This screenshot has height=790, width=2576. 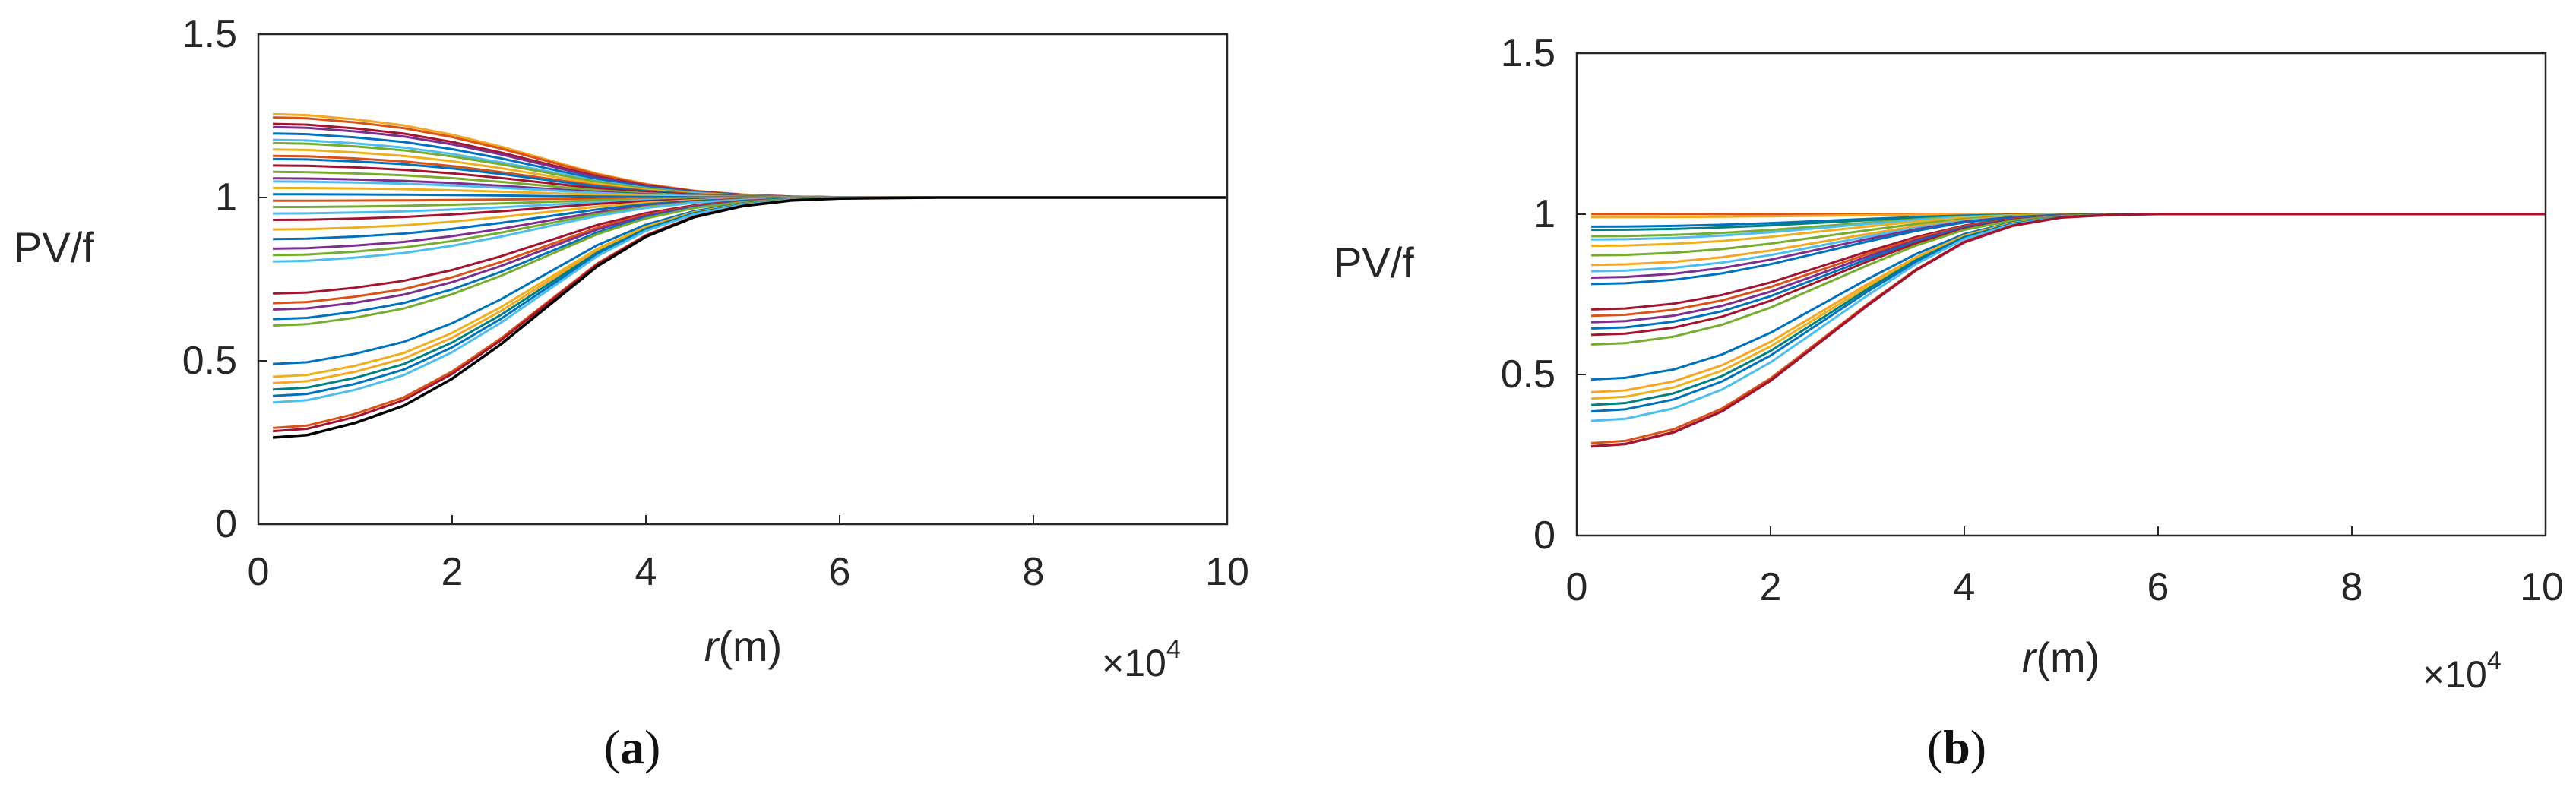 I want to click on x-multiplier-a: ×10⁴, so click(x=1141, y=659).